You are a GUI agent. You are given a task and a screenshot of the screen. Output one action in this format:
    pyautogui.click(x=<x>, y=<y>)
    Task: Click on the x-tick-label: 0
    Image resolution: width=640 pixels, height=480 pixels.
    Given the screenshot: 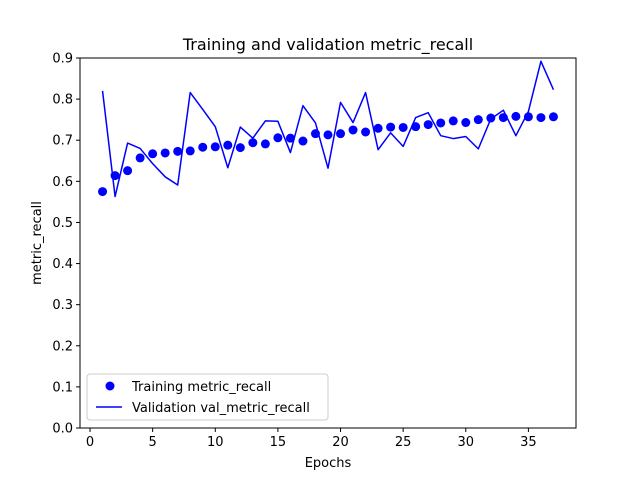 What is the action you would take?
    pyautogui.click(x=90, y=442)
    